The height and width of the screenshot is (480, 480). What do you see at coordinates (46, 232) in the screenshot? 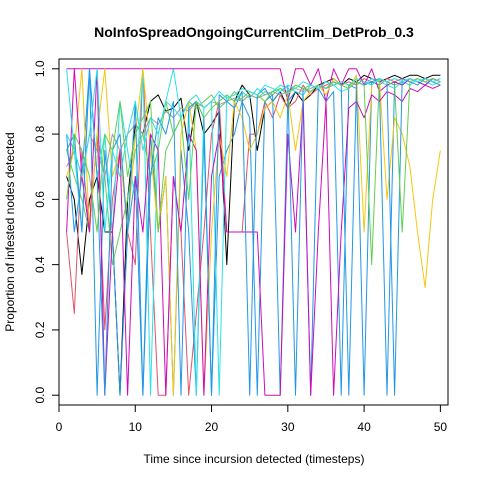
I see `y-axis: 0.0 0.2 0.4 0.6 0.8 1.0` at bounding box center [46, 232].